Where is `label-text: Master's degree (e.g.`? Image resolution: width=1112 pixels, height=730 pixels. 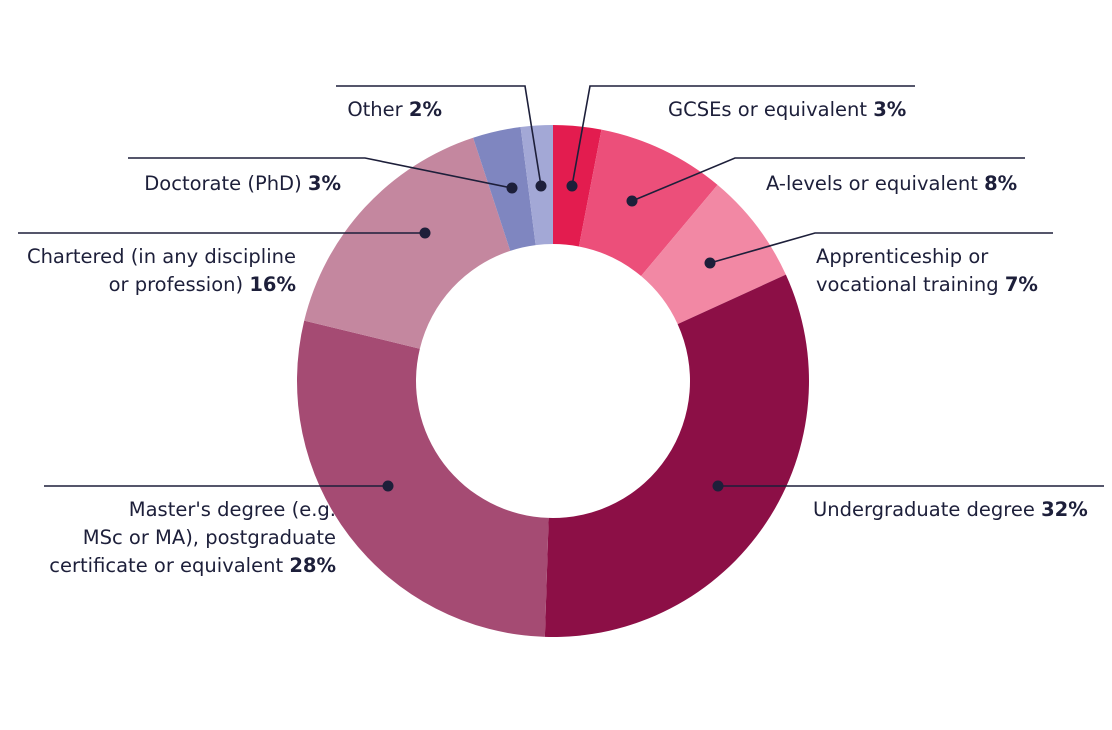
label-text: Master's degree (e.g. is located at coordinates (181, 510).